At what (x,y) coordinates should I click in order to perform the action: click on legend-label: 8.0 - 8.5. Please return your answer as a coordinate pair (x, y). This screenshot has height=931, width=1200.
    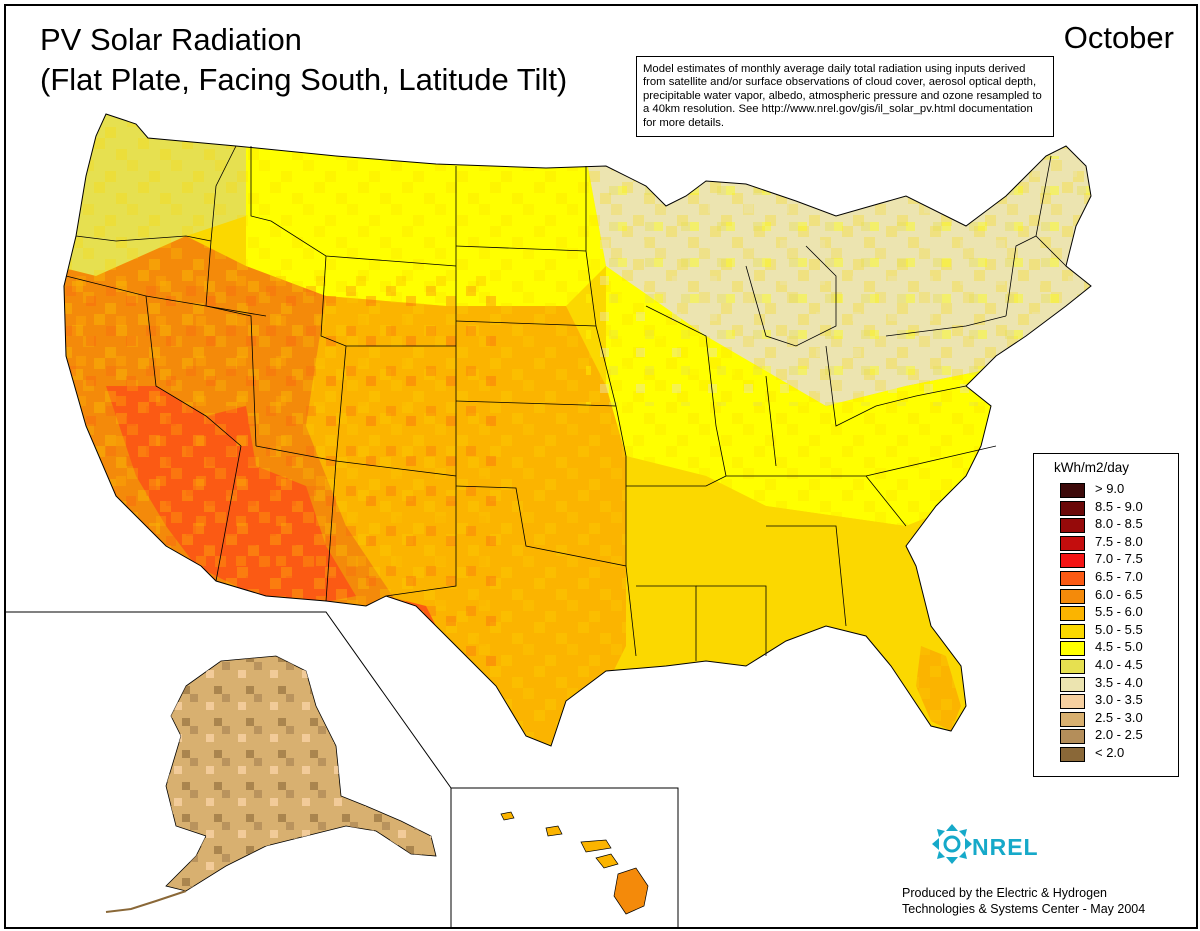
    Looking at the image, I should click on (1119, 524).